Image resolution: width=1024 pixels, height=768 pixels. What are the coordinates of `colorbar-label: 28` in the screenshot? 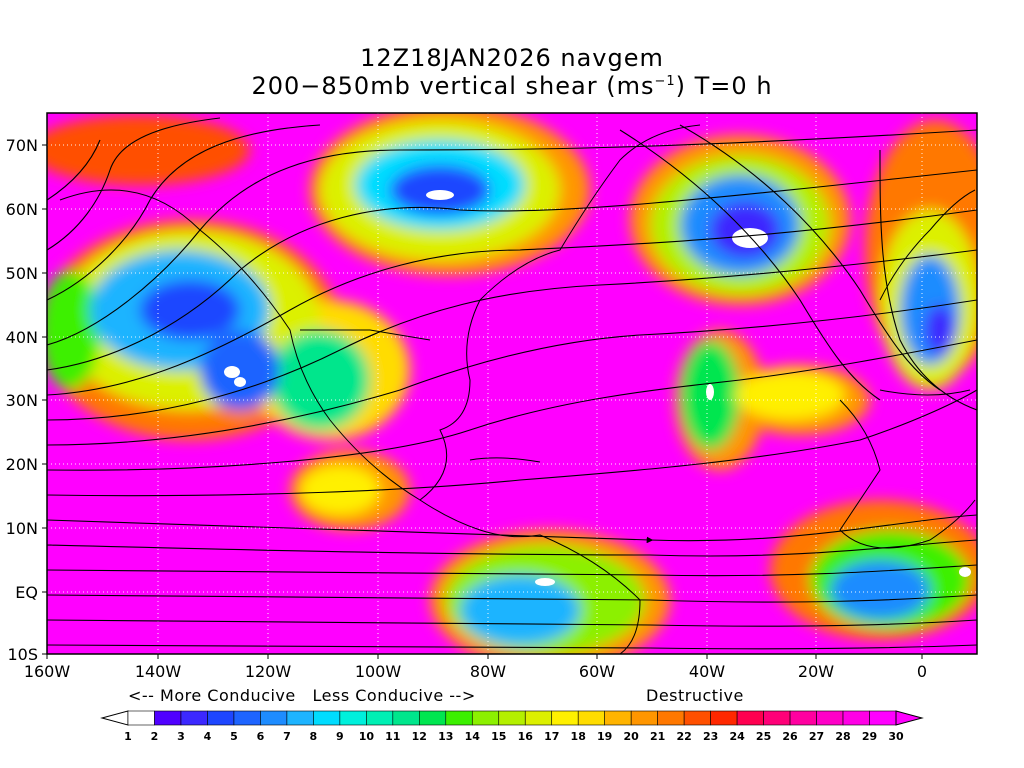 It's located at (842, 736).